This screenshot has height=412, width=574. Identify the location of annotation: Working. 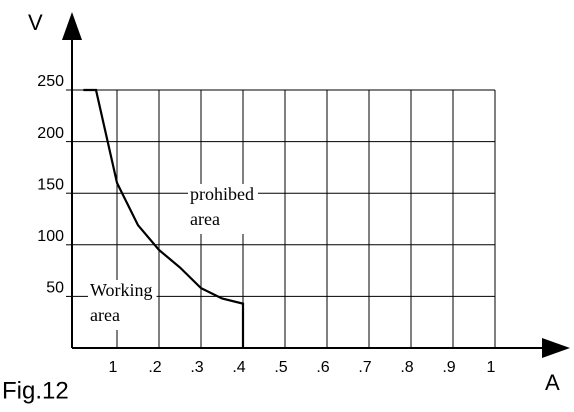
(121, 290).